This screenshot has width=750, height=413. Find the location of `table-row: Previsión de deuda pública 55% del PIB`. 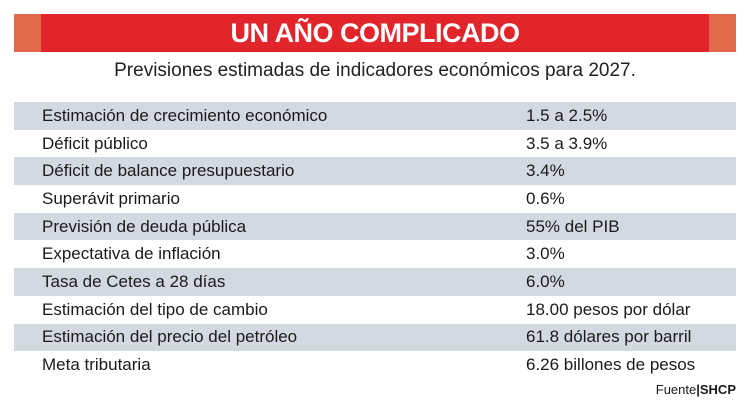

table-row: Previsión de deuda pública 55% del PIB is located at coordinates (375, 226).